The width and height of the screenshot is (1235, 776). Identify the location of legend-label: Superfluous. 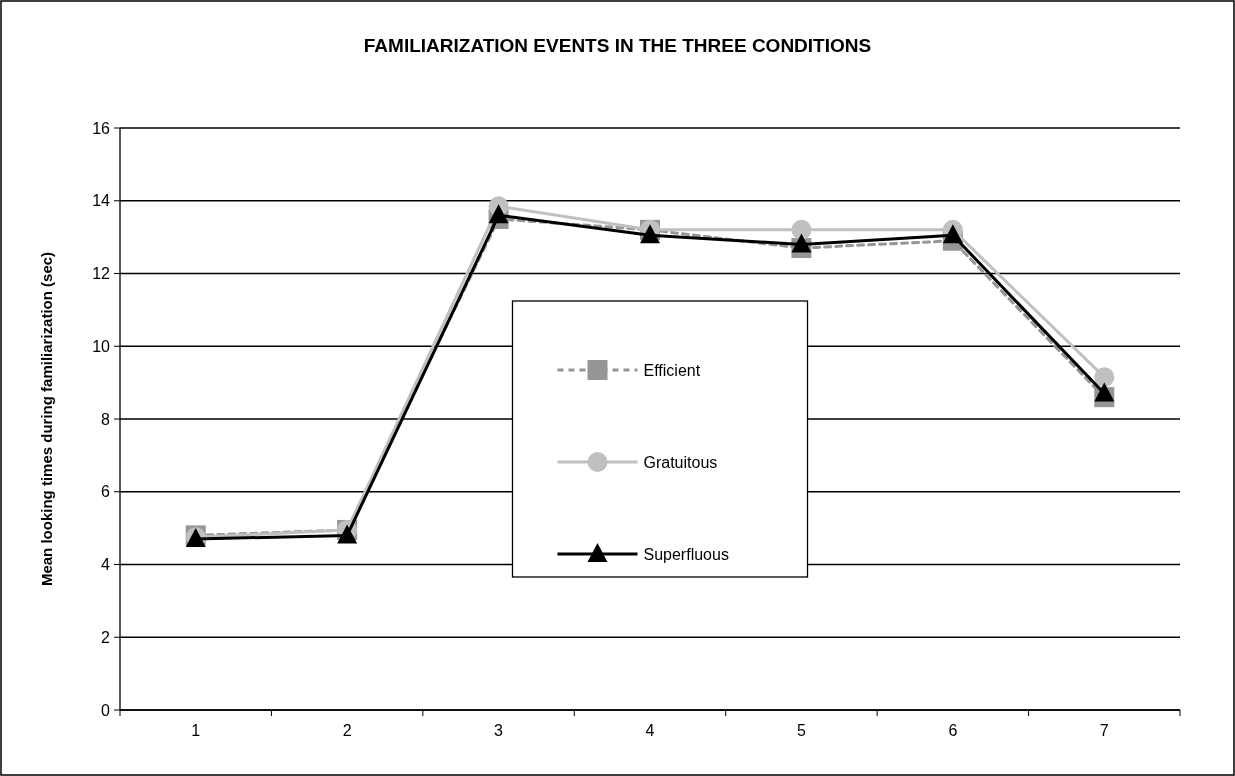
(686, 554).